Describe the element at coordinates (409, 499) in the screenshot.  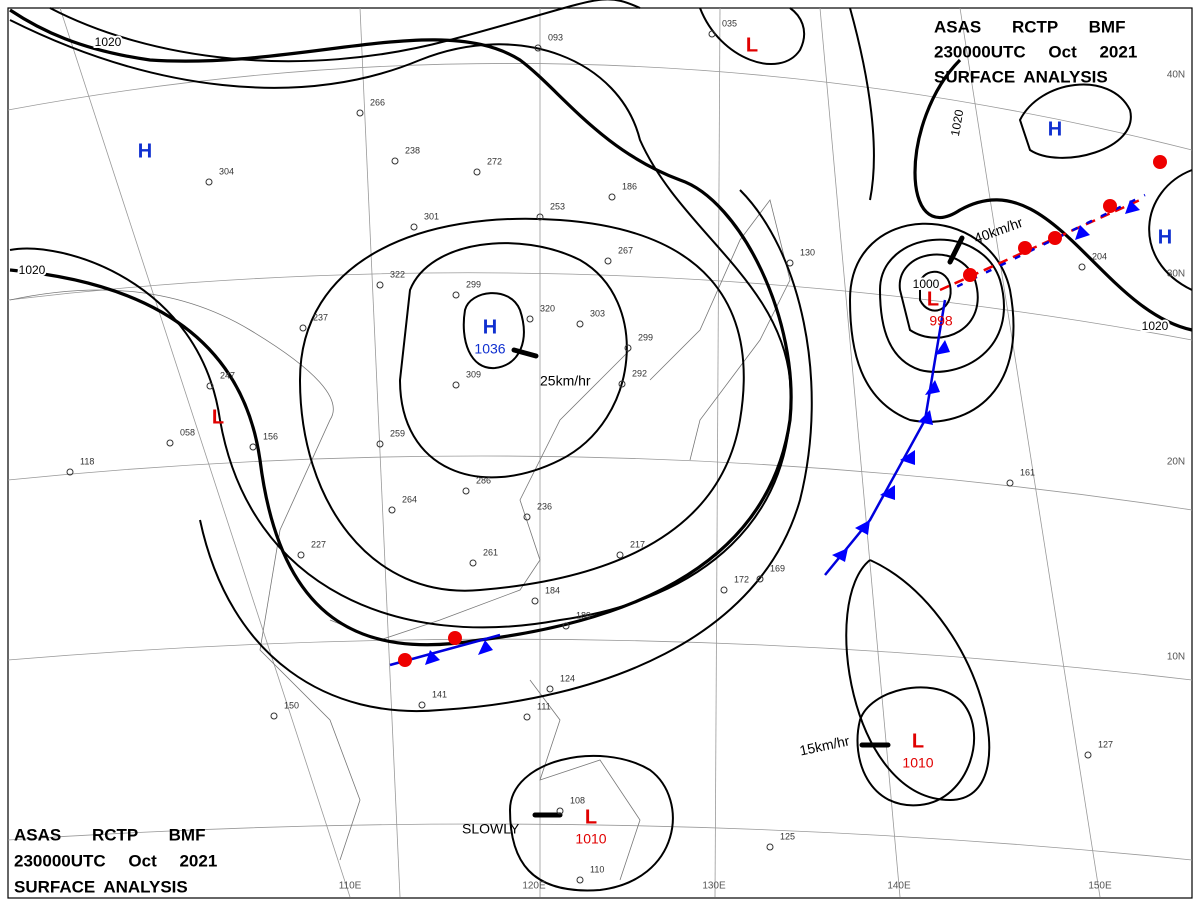
I see `station-pressure: 264` at that location.